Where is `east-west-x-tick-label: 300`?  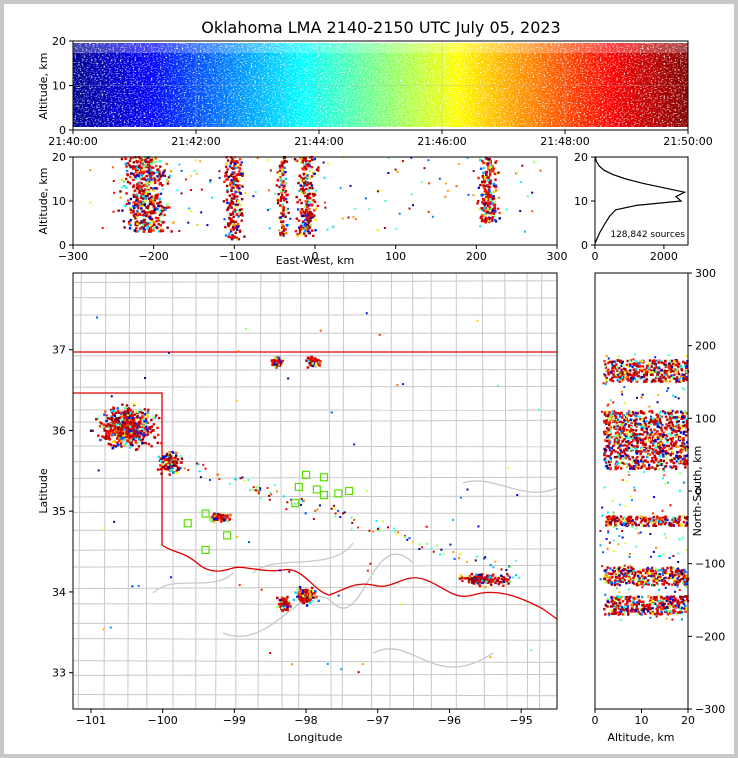
east-west-x-tick-label: 300 is located at coordinates (557, 256).